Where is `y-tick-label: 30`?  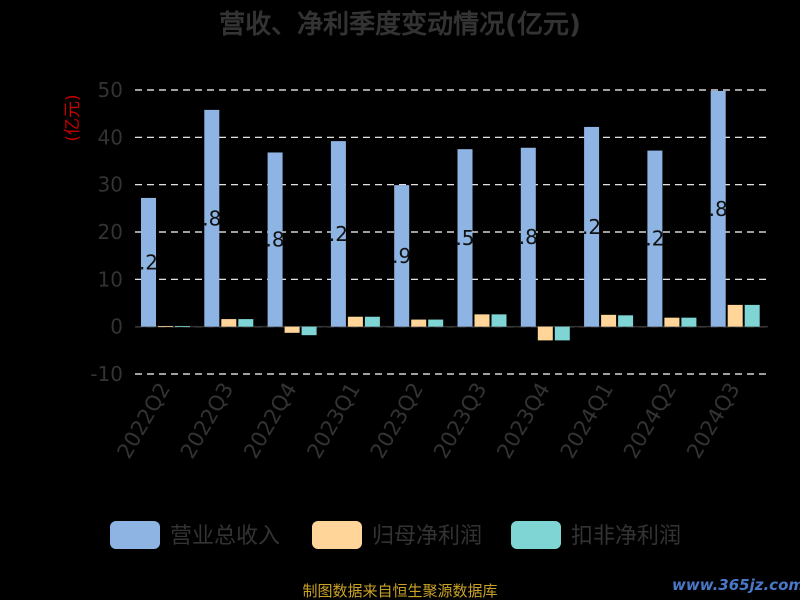 y-tick-label: 30 is located at coordinates (110, 185).